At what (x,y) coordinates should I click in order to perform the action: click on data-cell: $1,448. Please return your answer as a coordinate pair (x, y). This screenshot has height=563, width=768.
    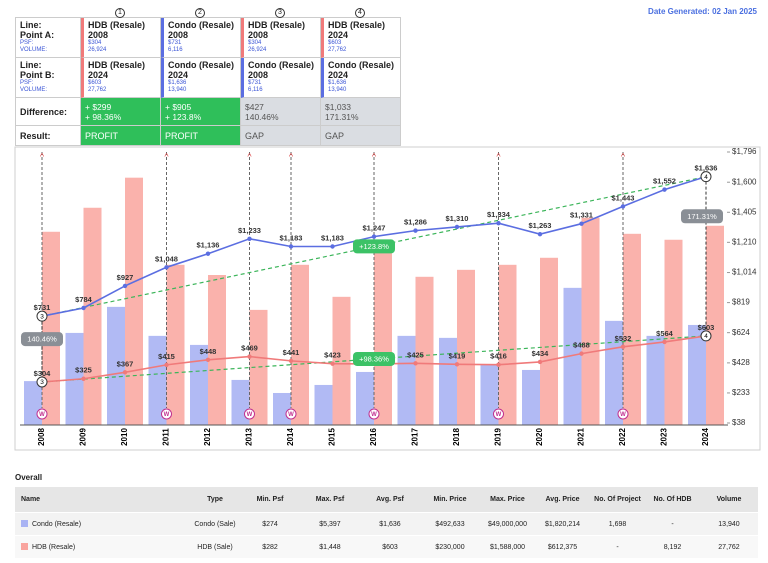
    Looking at the image, I should click on (330, 546).